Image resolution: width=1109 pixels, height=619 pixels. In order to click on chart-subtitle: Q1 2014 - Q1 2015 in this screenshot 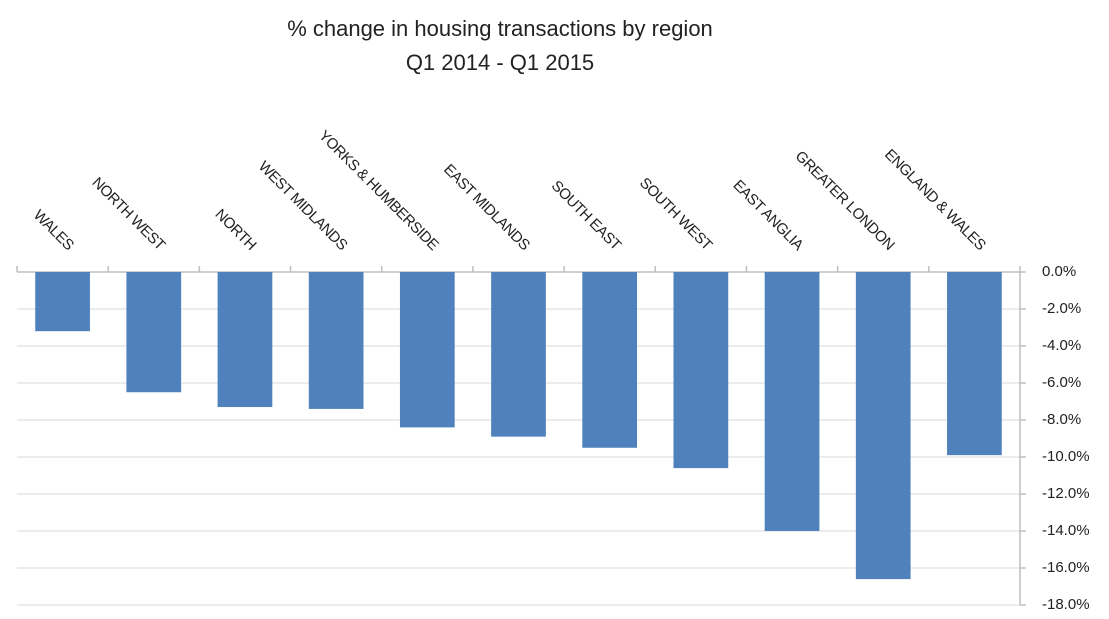, I will do `click(500, 62)`.